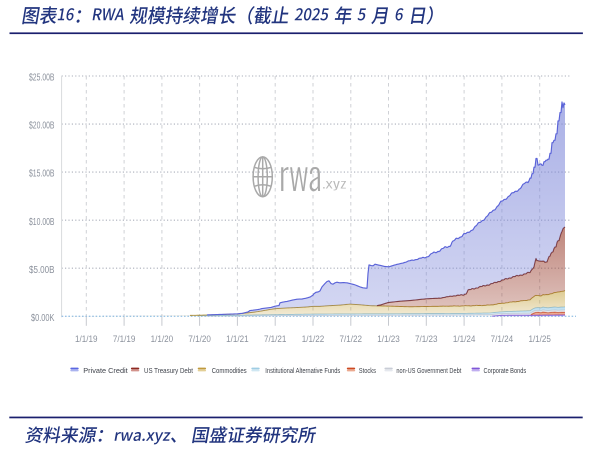 The width and height of the screenshot is (600, 451). What do you see at coordinates (302, 371) in the screenshot?
I see `svg-text:Institutional Alternative Fund: Institutional Alternative Funds` at bounding box center [302, 371].